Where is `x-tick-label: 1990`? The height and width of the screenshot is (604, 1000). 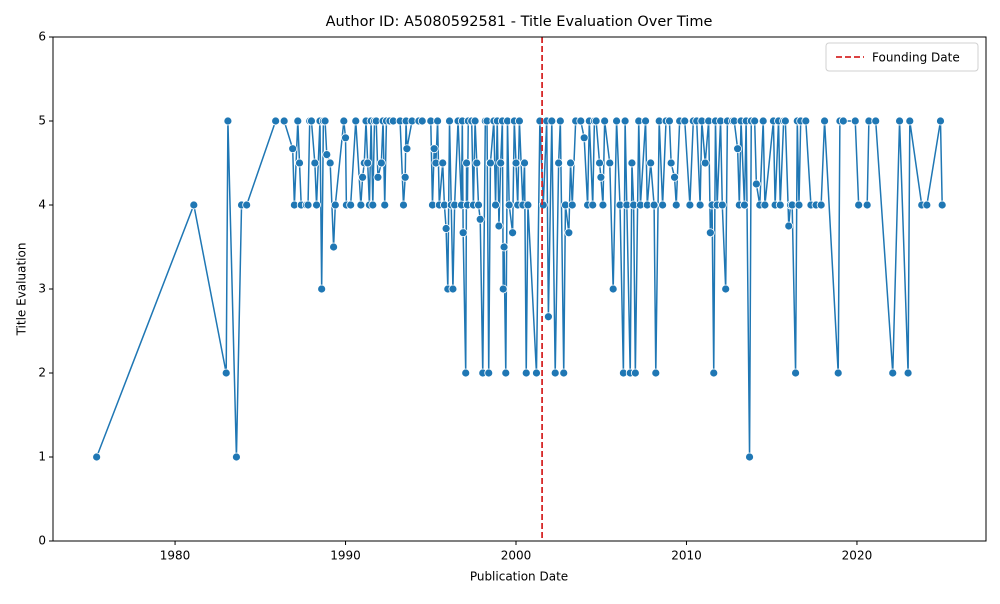
x-tick-label: 1990 is located at coordinates (345, 556).